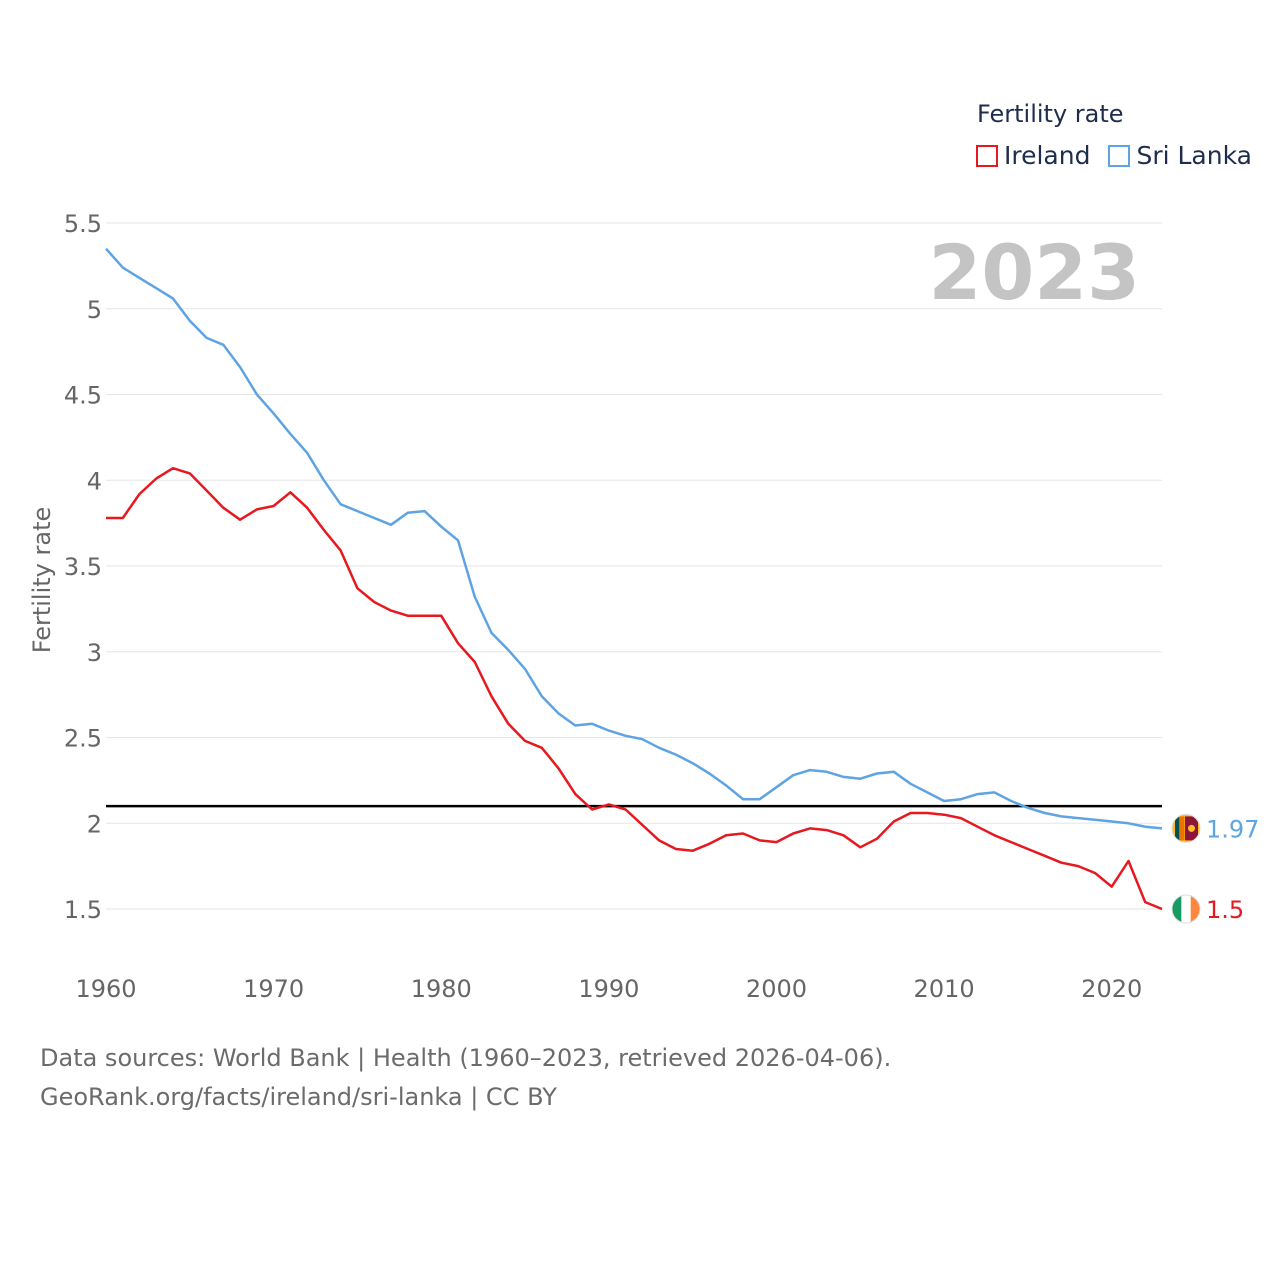 This screenshot has height=1280, width=1280. I want to click on sri-lanka-flag-icon, so click(1186, 828).